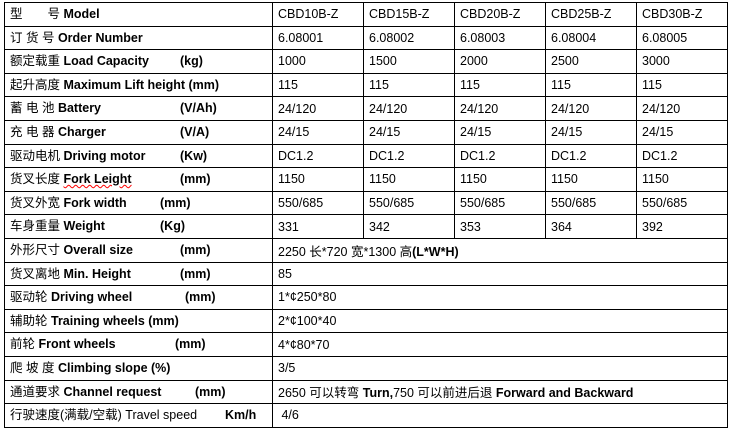 This screenshot has height=430, width=730. Describe the element at coordinates (564, 393) in the screenshot. I see `value-bold: Forward and Backward` at that location.